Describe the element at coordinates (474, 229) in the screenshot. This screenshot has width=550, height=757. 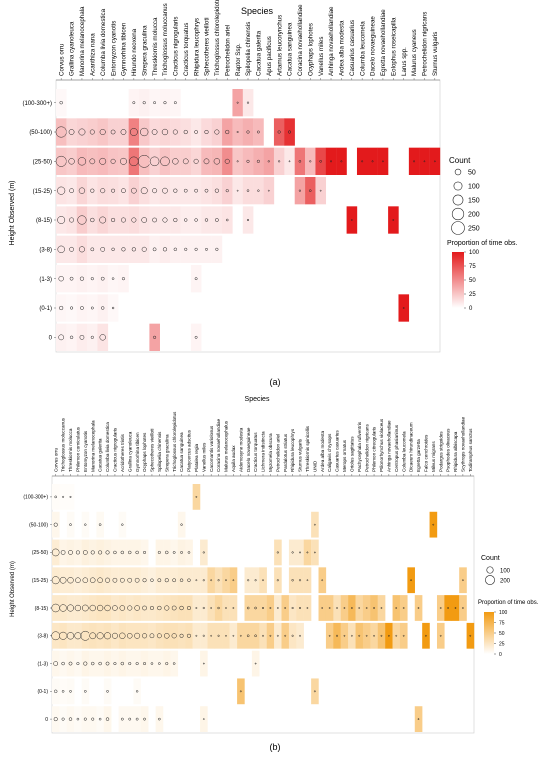
I see `count-legend-label: 250` at that location.